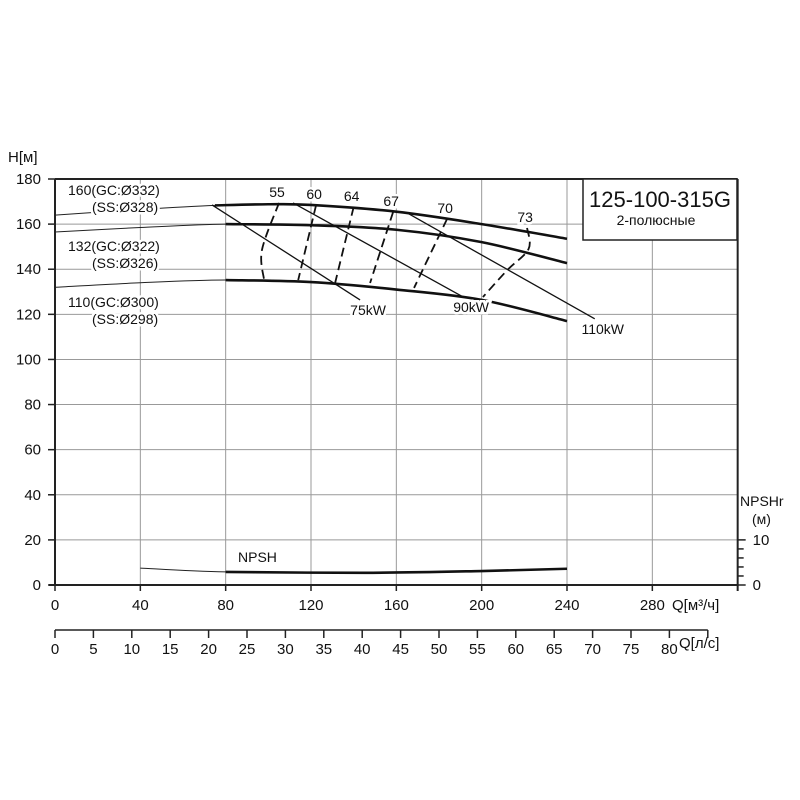 The height and width of the screenshot is (800, 800). What do you see at coordinates (592, 649) in the screenshot?
I see `x2-tick-label: 70` at bounding box center [592, 649].